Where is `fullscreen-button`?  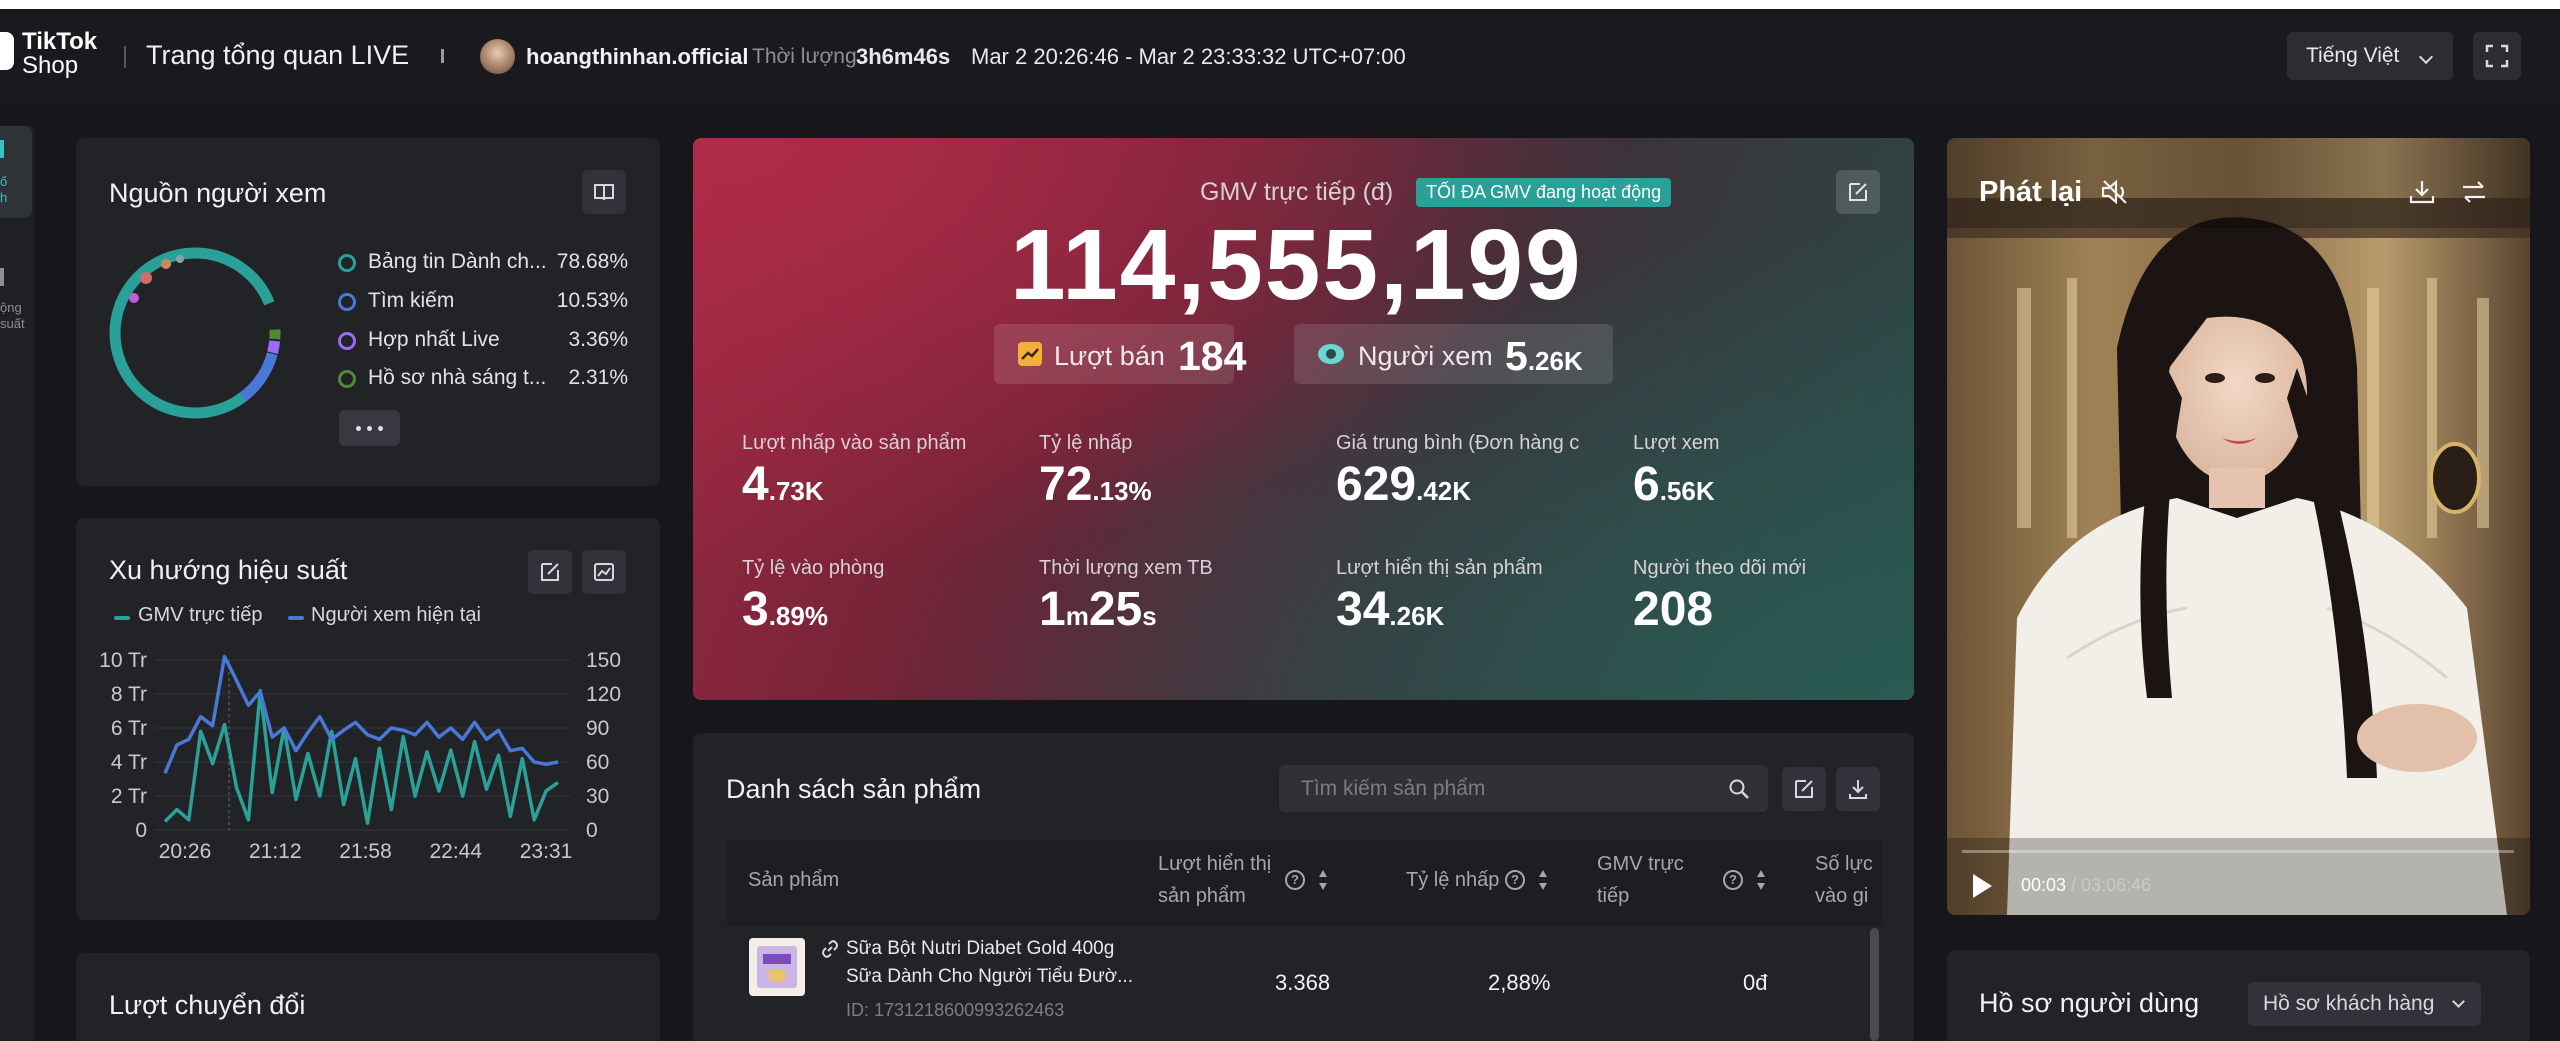 fullscreen-button is located at coordinates (2497, 56).